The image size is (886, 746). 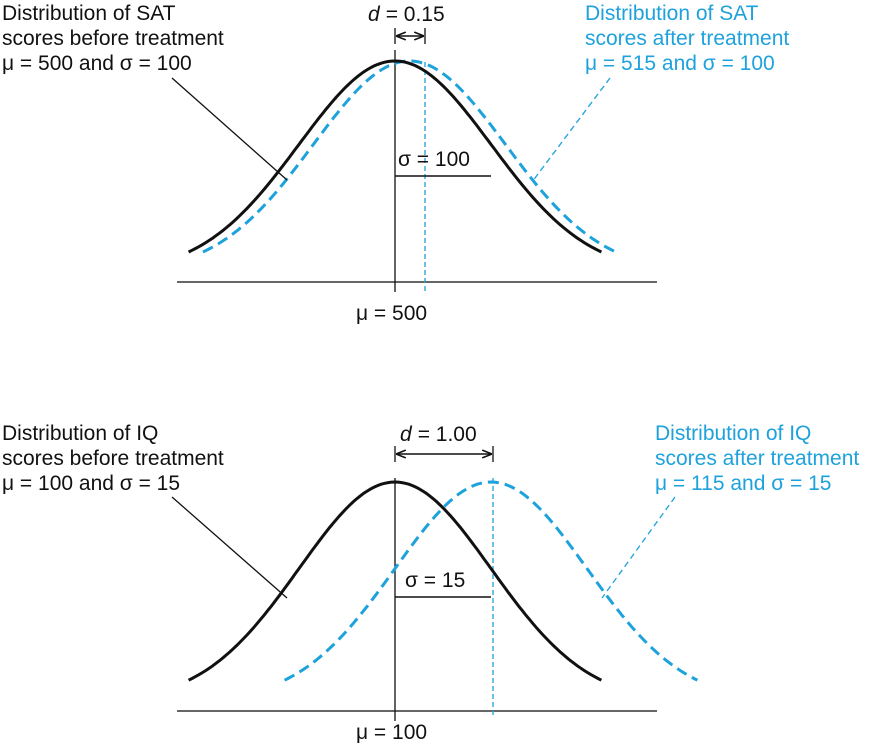 I want to click on sat-d-symbol: d, so click(x=374, y=14).